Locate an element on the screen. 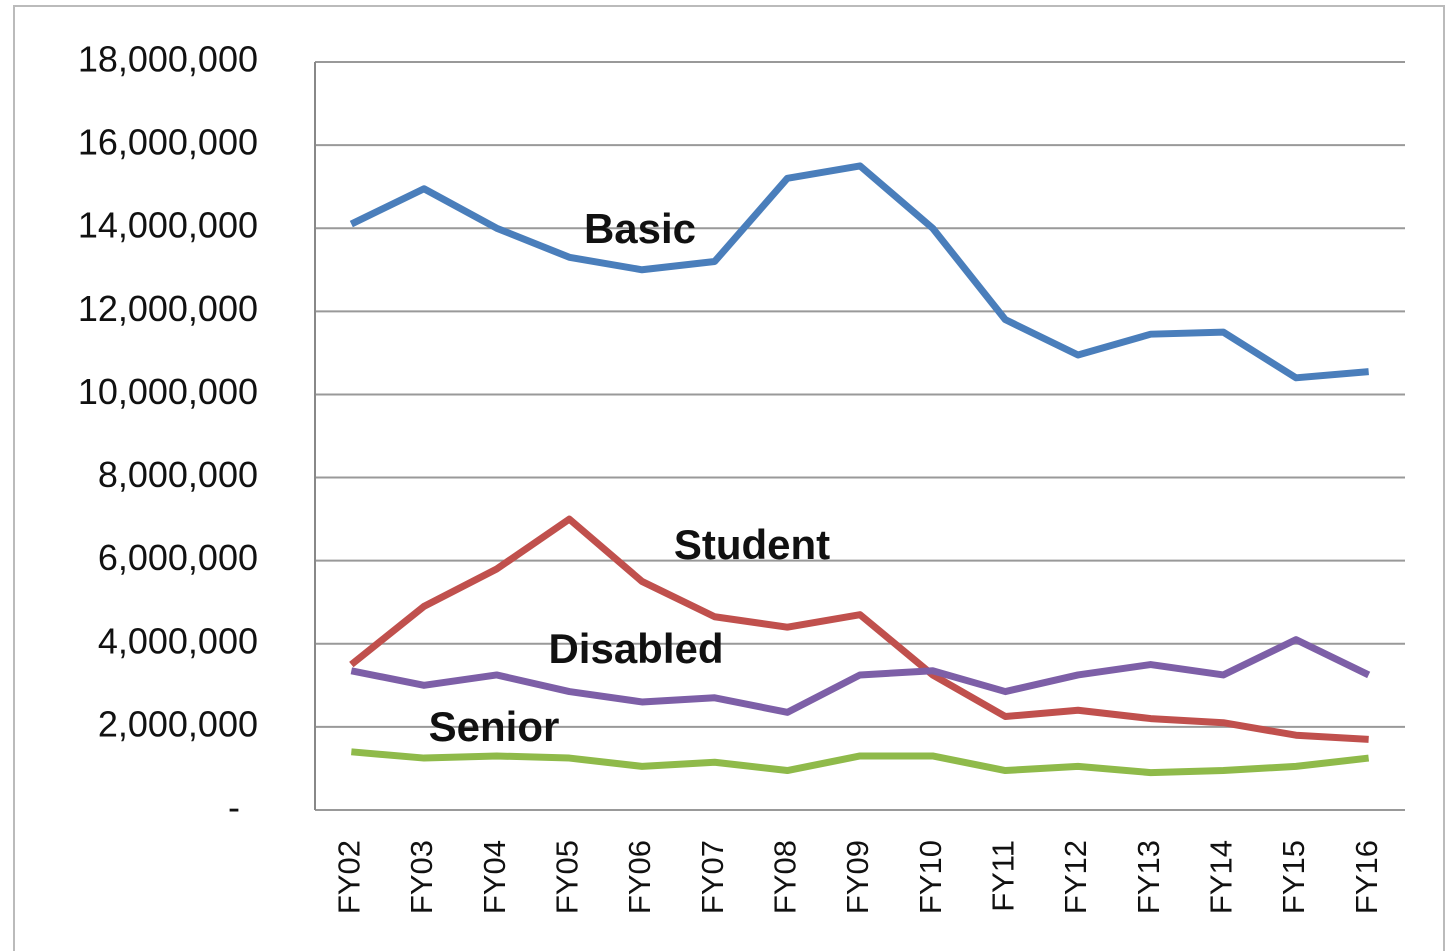 The height and width of the screenshot is (951, 1455). x-tick-label: FY14 is located at coordinates (1221, 877).